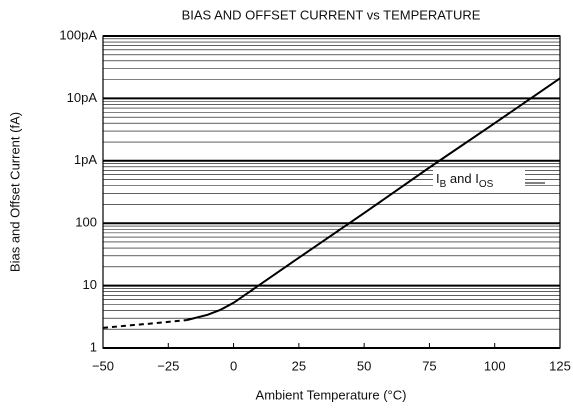  I want to click on y-tick-label: 1, so click(93, 346).